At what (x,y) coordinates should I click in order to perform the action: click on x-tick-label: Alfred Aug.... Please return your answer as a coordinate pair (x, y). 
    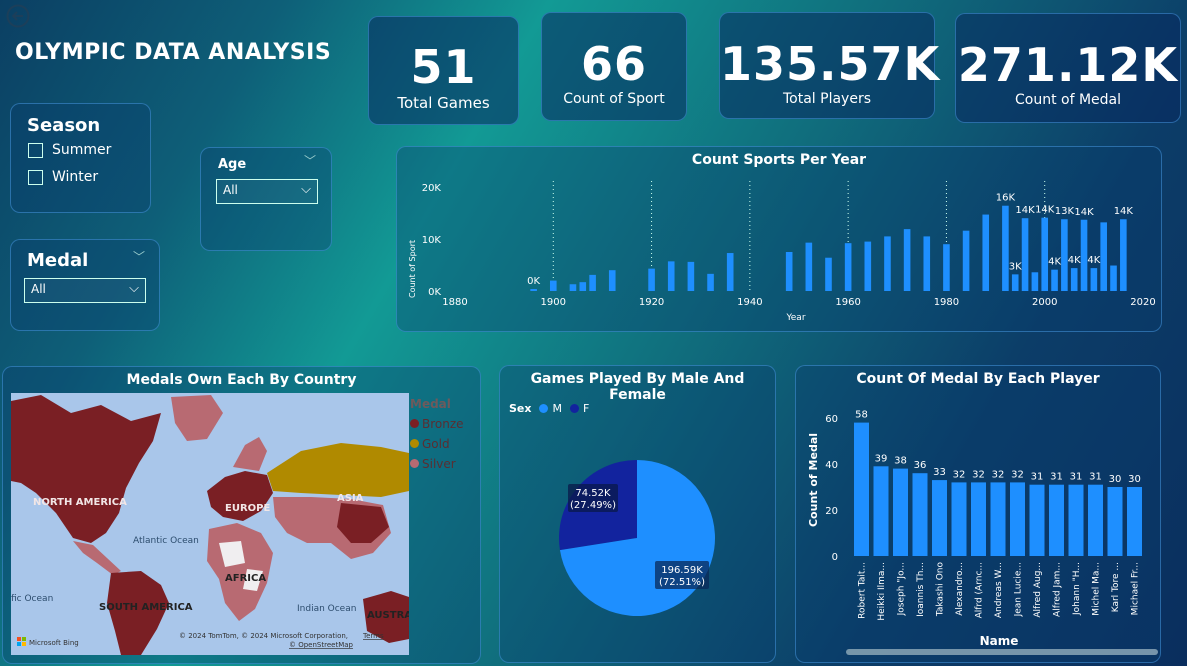
    Looking at the image, I should click on (1038, 590).